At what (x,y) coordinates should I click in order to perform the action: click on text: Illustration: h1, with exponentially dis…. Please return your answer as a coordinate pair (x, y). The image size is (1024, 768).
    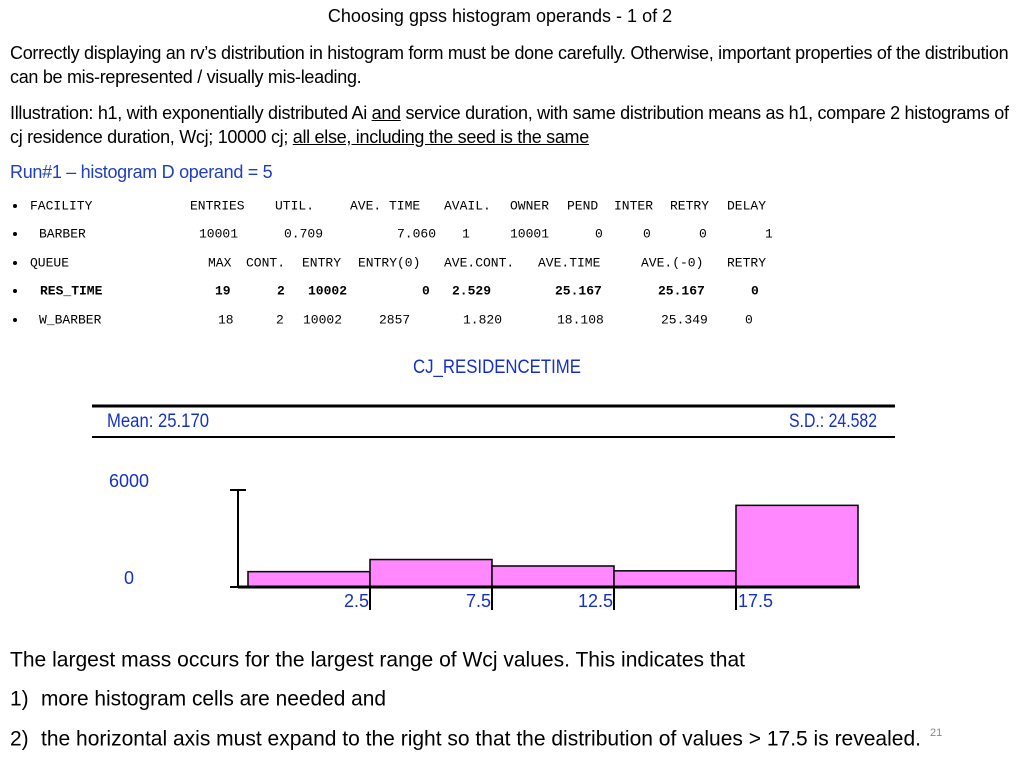
    Looking at the image, I should click on (191, 113).